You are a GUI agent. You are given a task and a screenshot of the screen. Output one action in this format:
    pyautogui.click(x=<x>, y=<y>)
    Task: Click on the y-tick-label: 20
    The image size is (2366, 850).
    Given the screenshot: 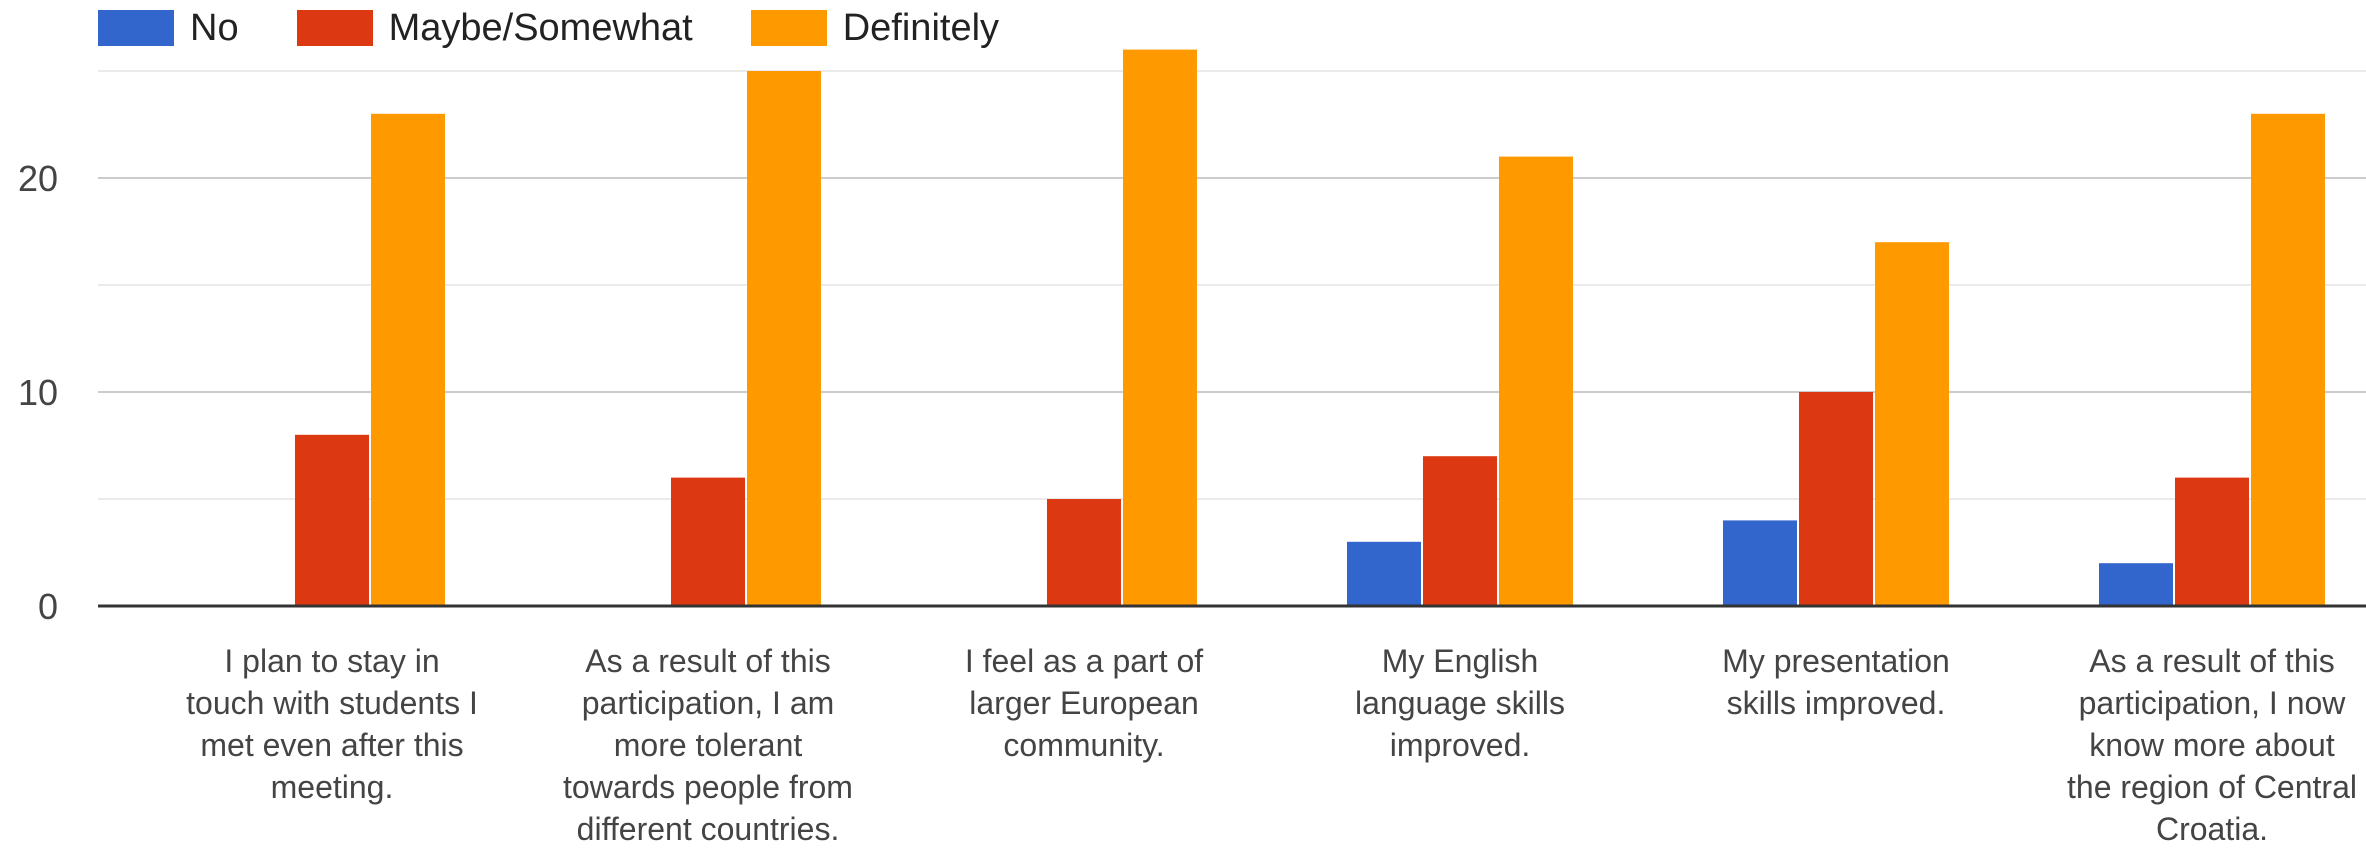 What is the action you would take?
    pyautogui.click(x=38, y=178)
    